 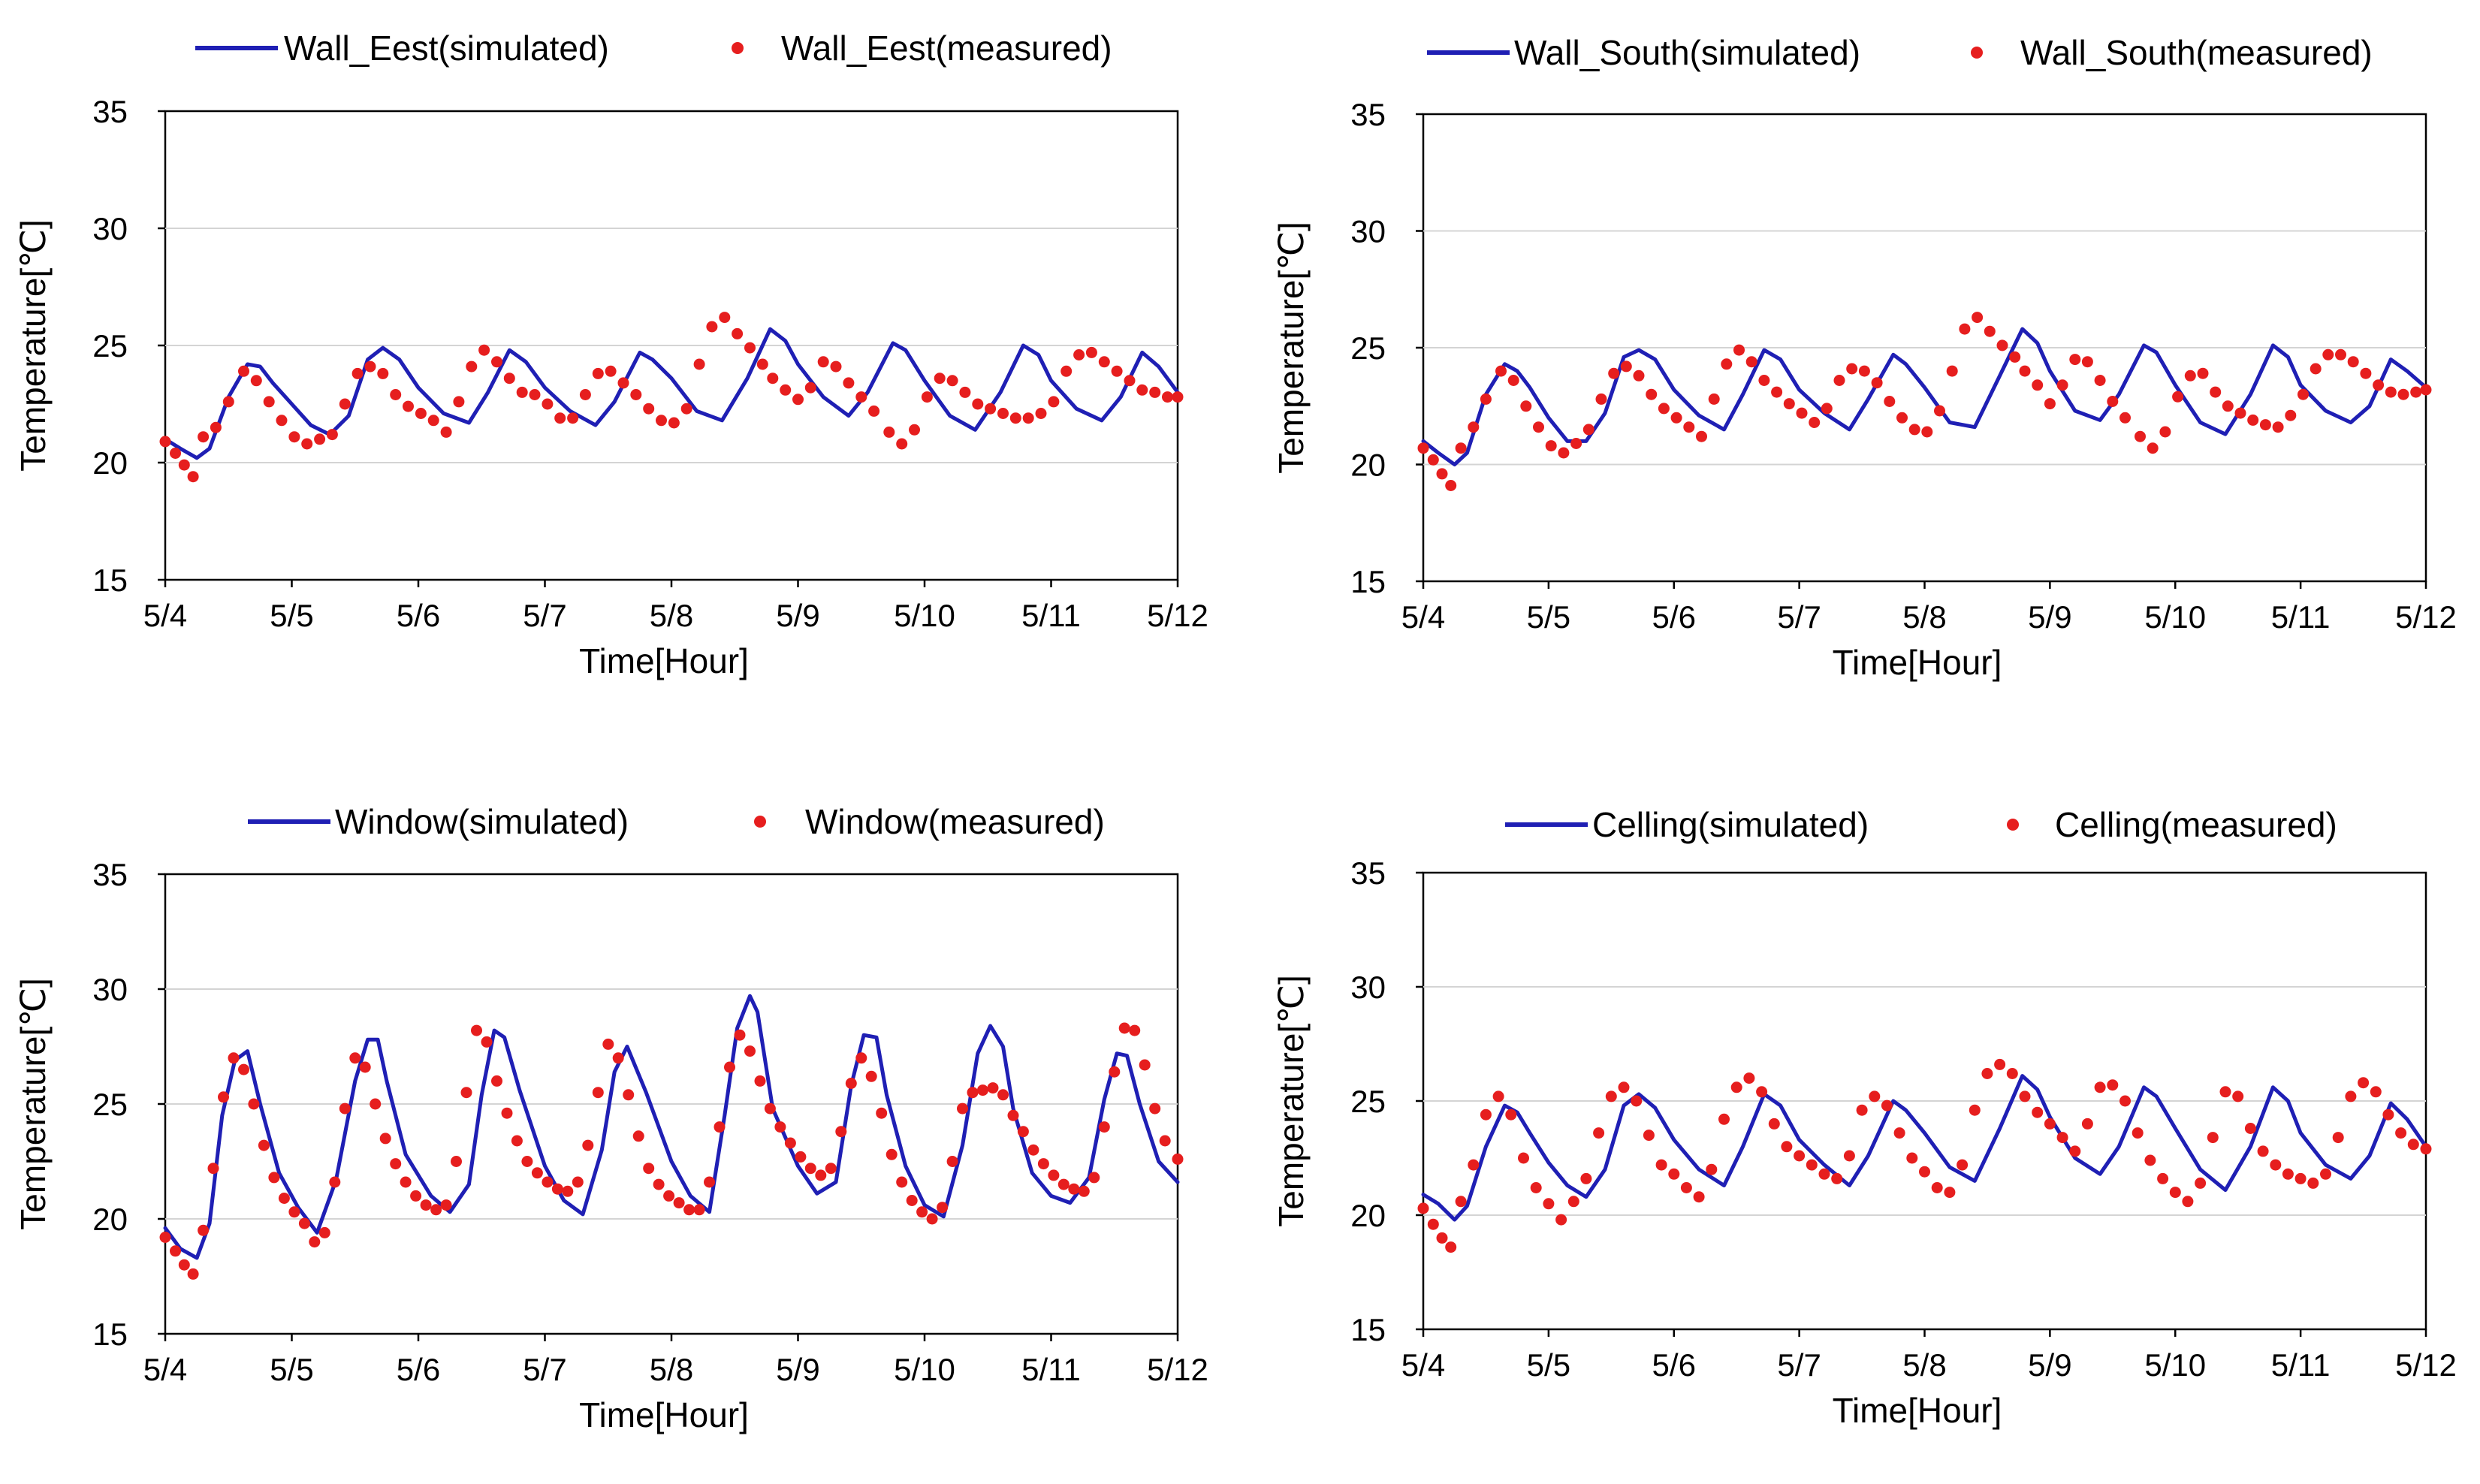 What do you see at coordinates (447, 48) in the screenshot?
I see `legend-simulated-label: Wall_Eest(simulated)` at bounding box center [447, 48].